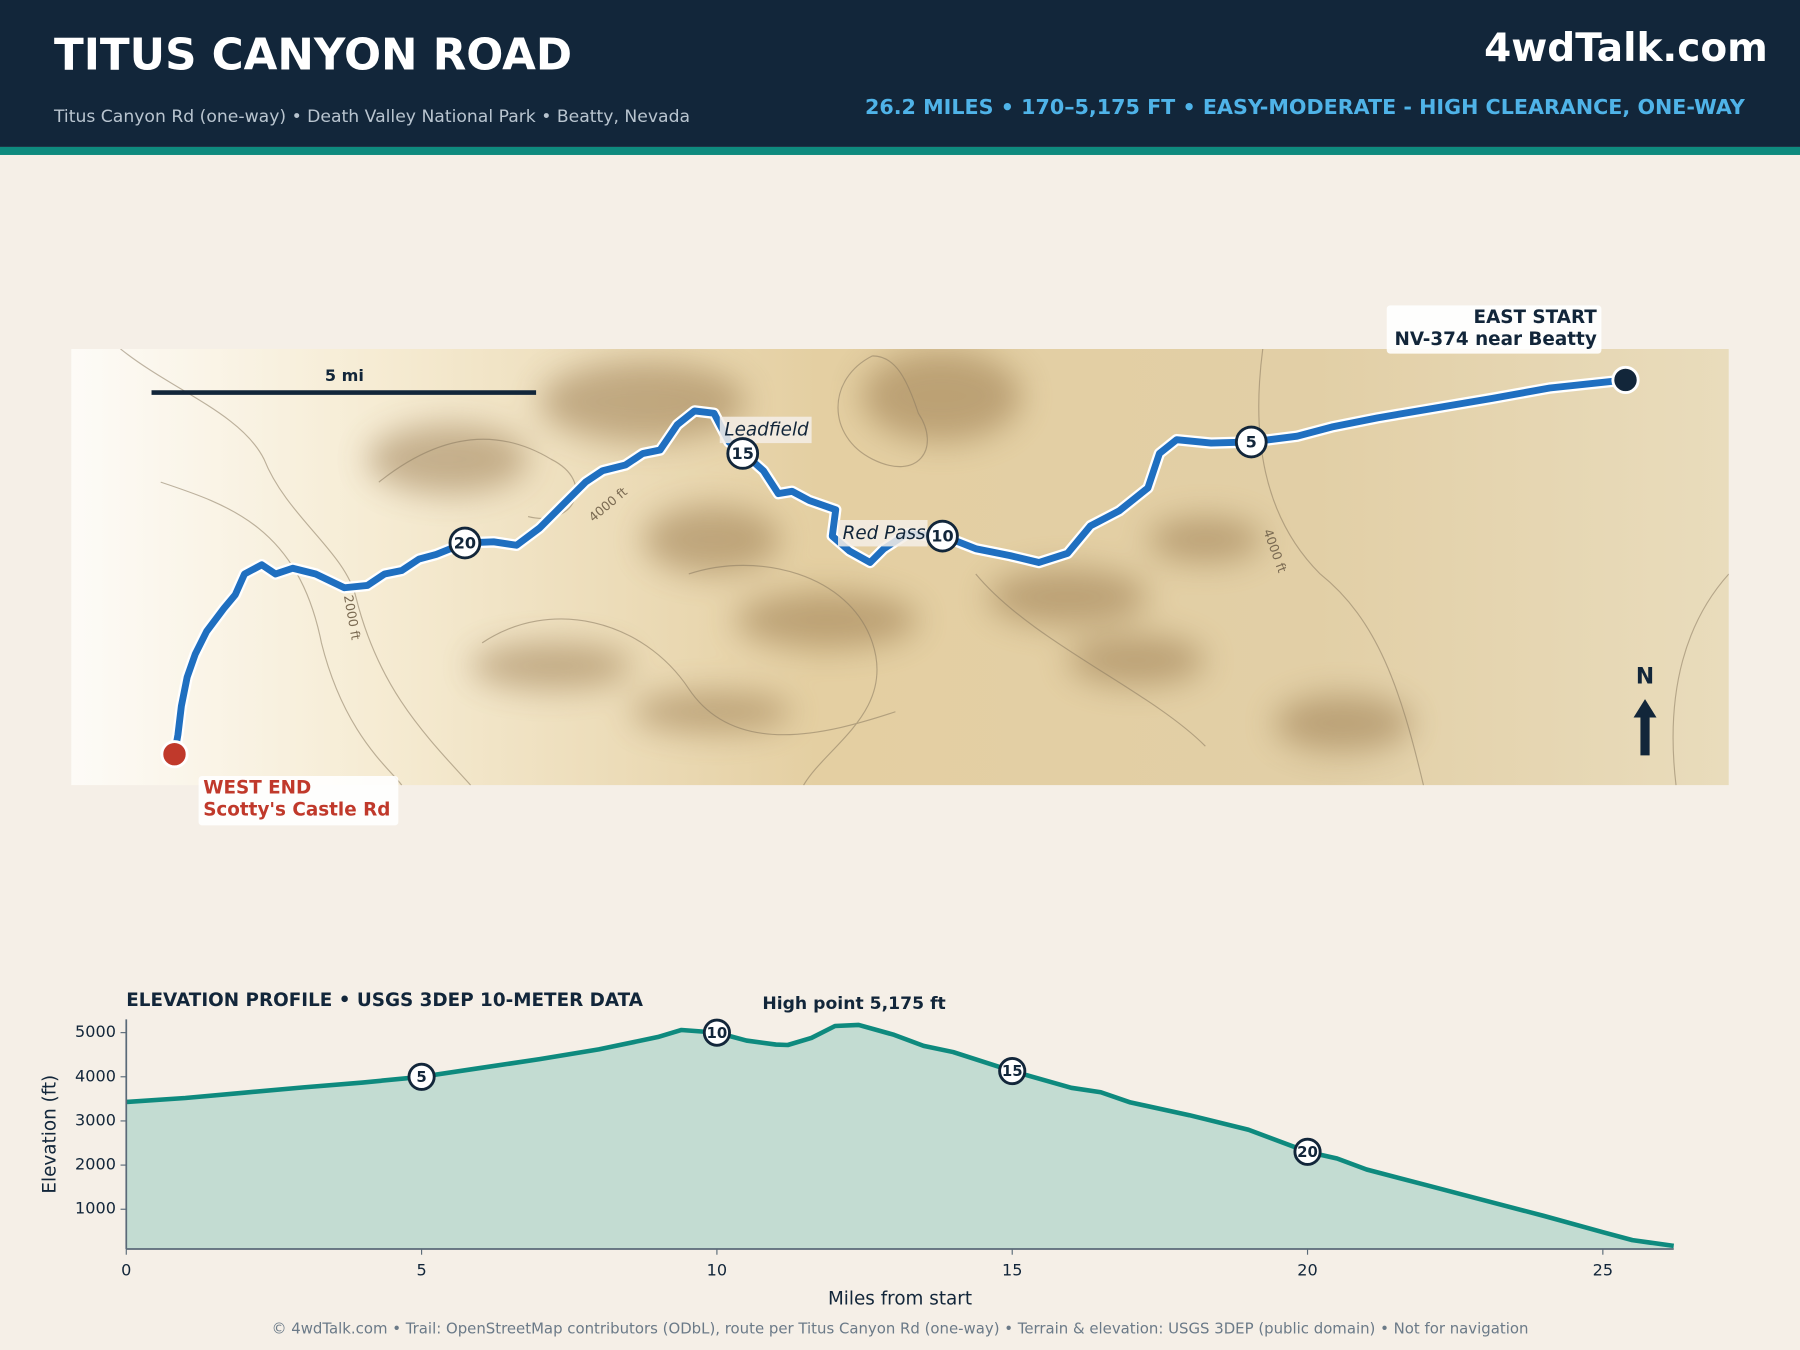 Image resolution: width=1800 pixels, height=1350 pixels. I want to click on y-tick-label: 3000, so click(95, 1119).